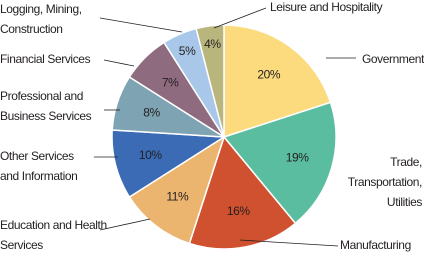 The width and height of the screenshot is (424, 257). I want to click on value-label: 10%, so click(151, 155).